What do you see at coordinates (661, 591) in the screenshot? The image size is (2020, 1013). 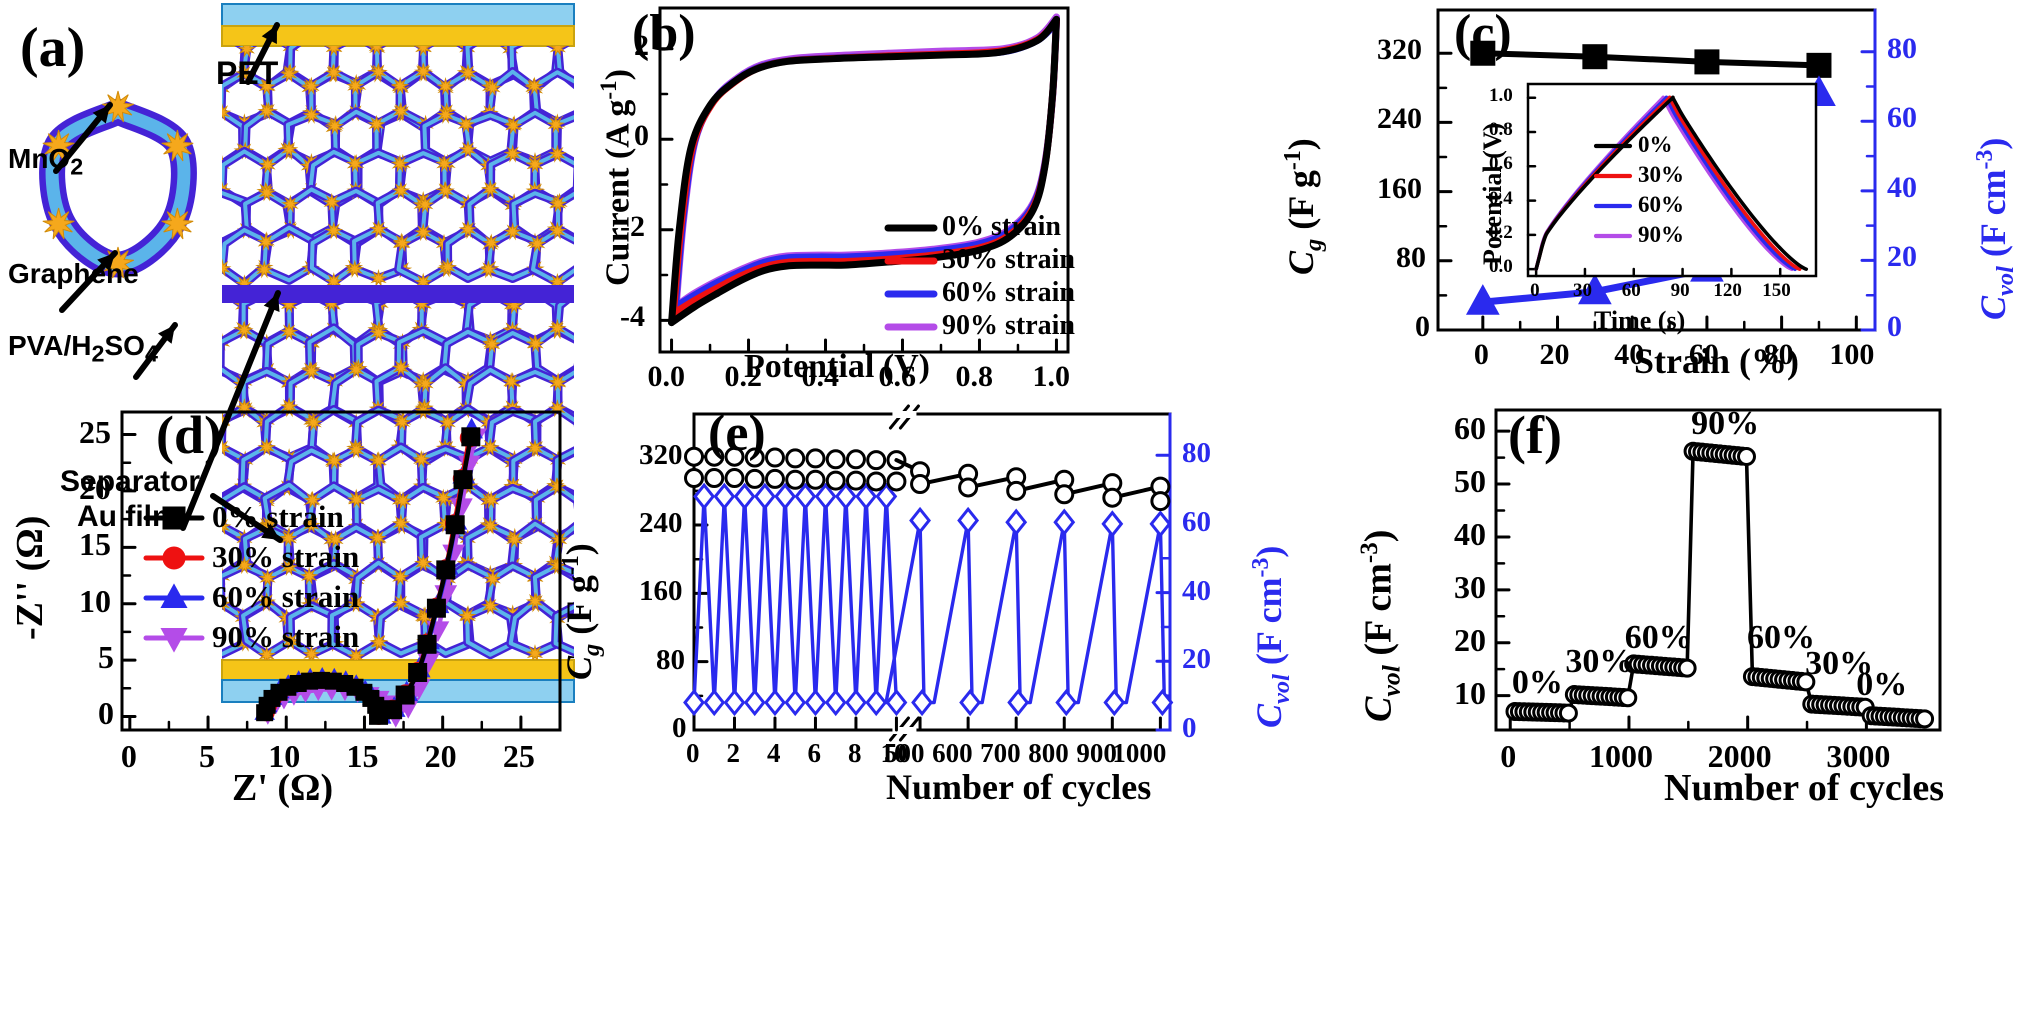 I see `panel-e-ytick-left-2: 160` at bounding box center [661, 591].